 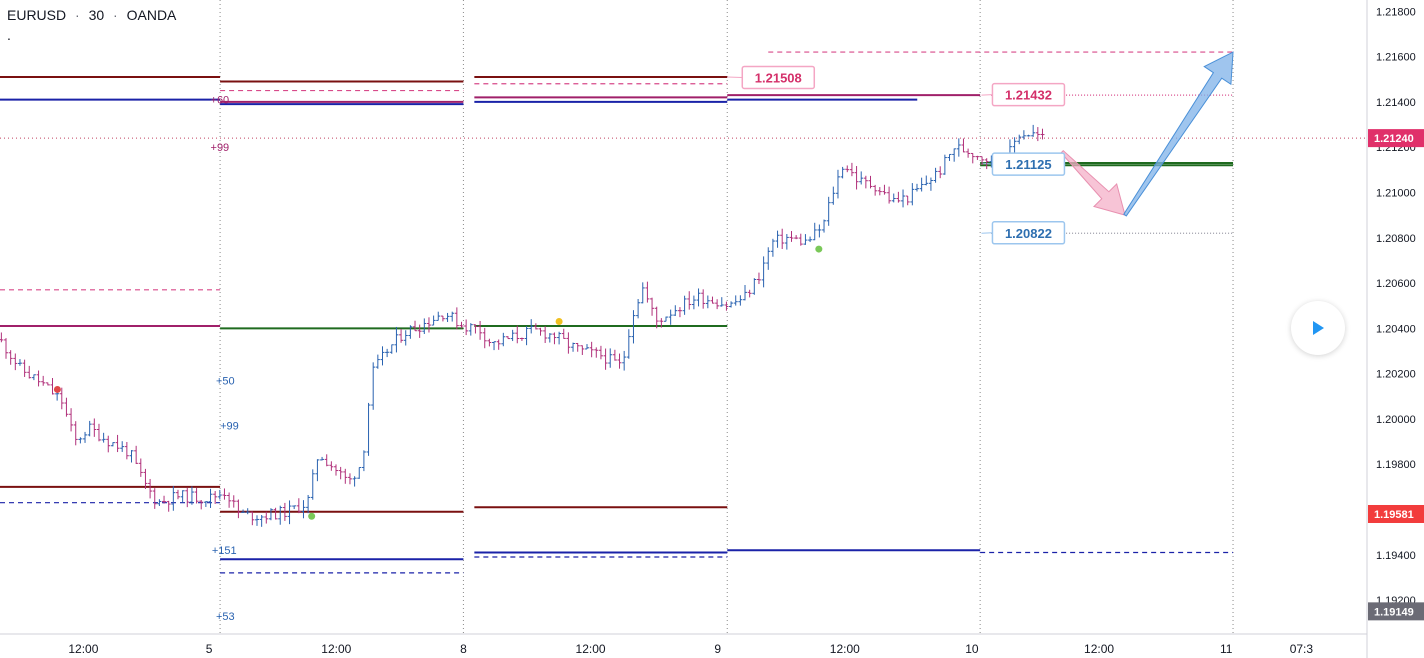 What do you see at coordinates (1302, 649) in the screenshot?
I see `x-tick-label: 07:3` at bounding box center [1302, 649].